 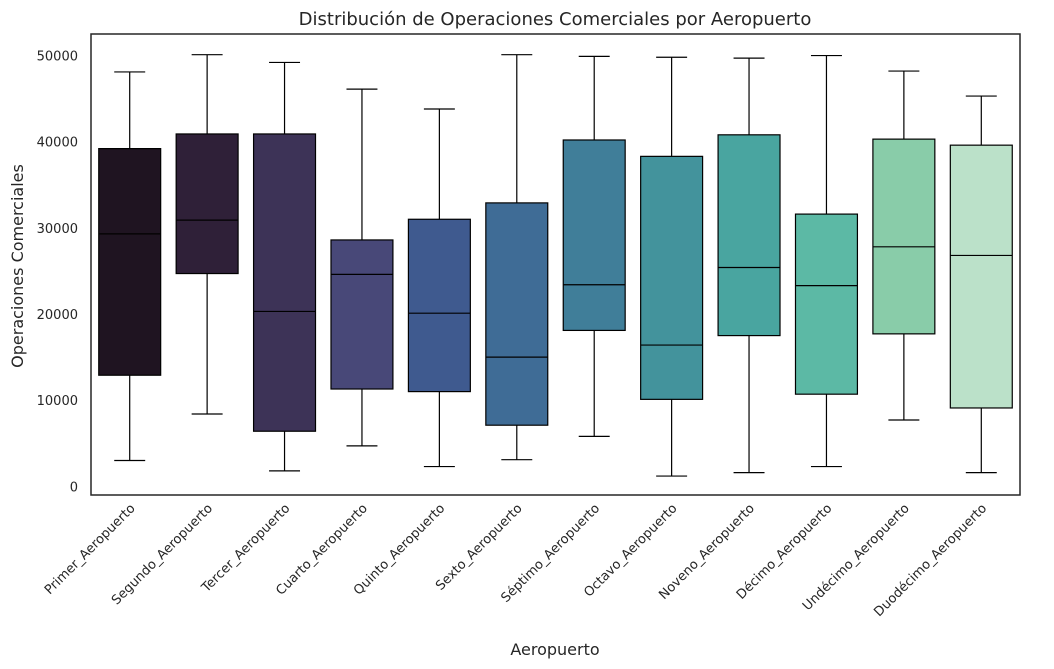 I want to click on y-tick-label: 20000, so click(x=57, y=315).